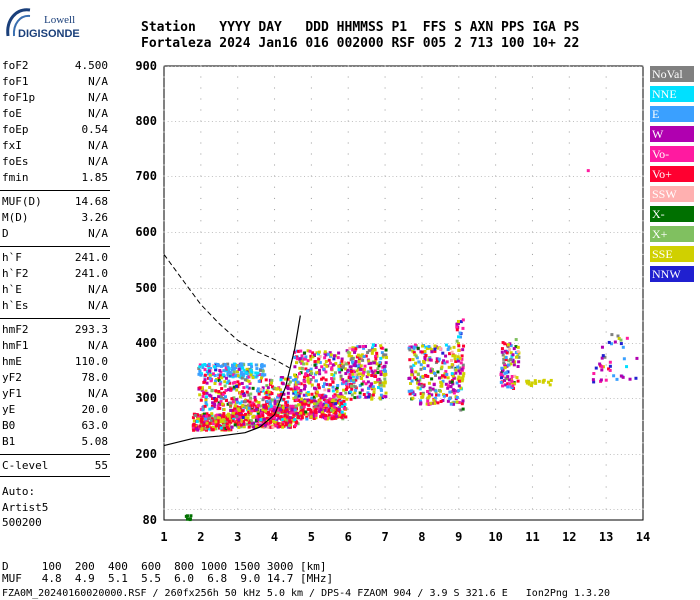 This screenshot has height=600, width=700. Describe the element at coordinates (9, 441) in the screenshot. I see `param-key: B1` at that location.